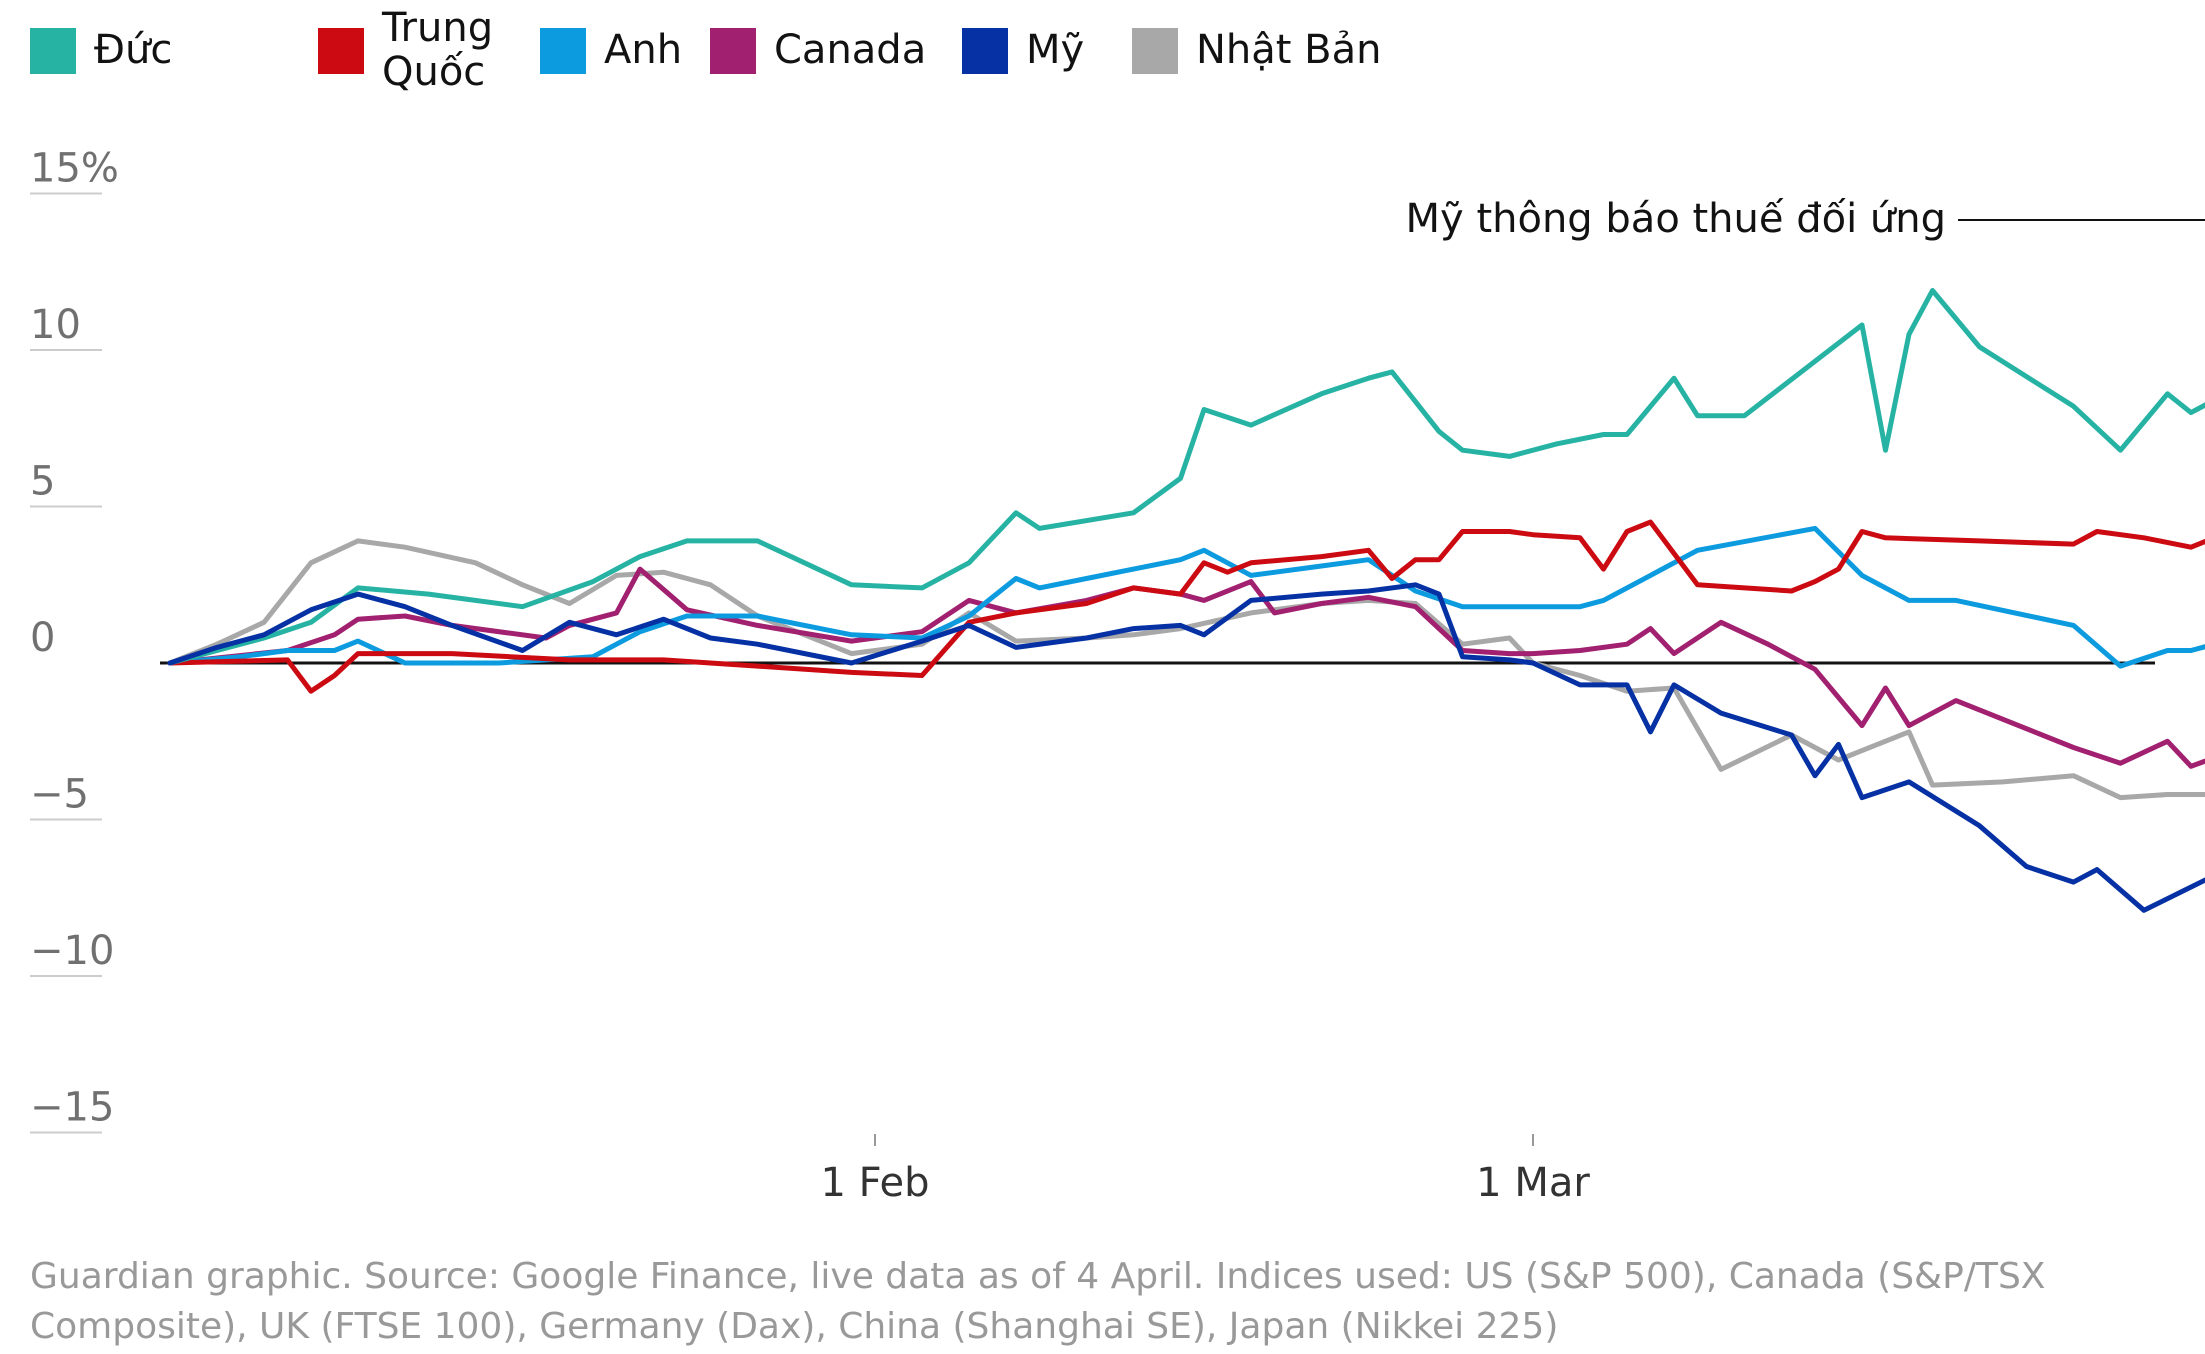  I want to click on legend-item-canada: Canada, so click(818, 47).